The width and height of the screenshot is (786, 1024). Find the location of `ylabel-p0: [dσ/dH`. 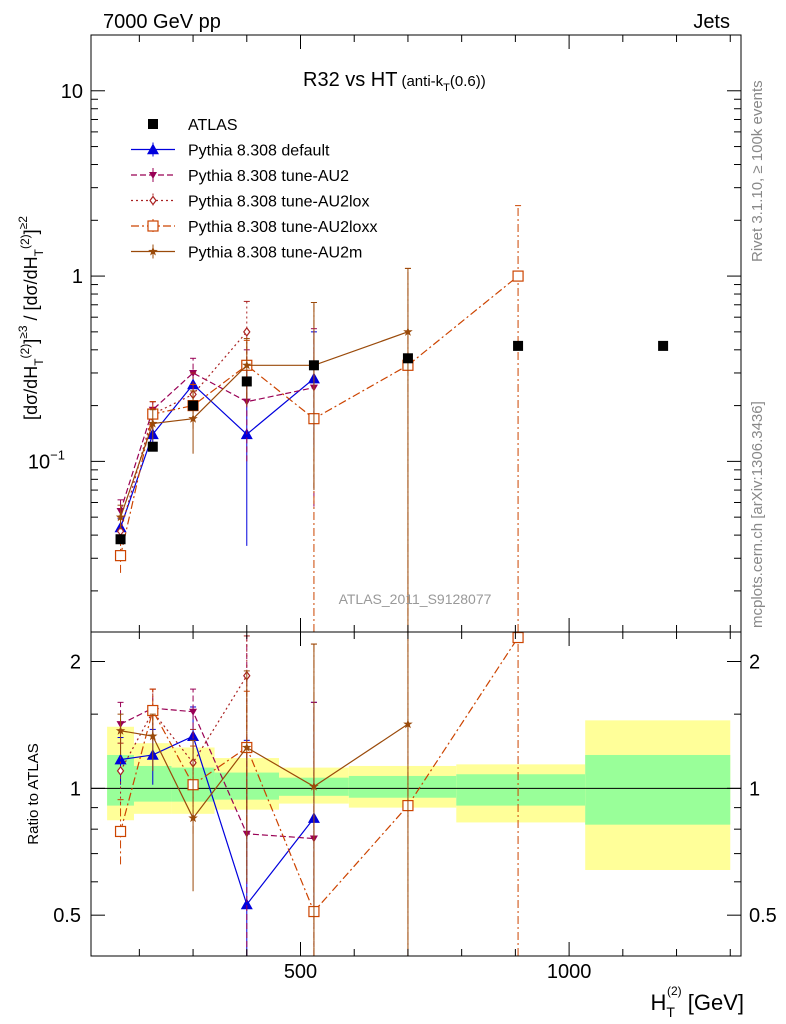

ylabel-p0: [dσ/dH is located at coordinates (31, 393).